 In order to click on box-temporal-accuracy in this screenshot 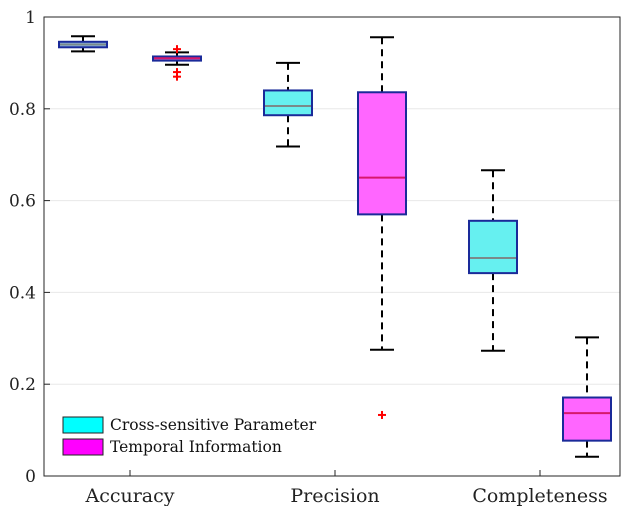, I will do `click(177, 63)`.